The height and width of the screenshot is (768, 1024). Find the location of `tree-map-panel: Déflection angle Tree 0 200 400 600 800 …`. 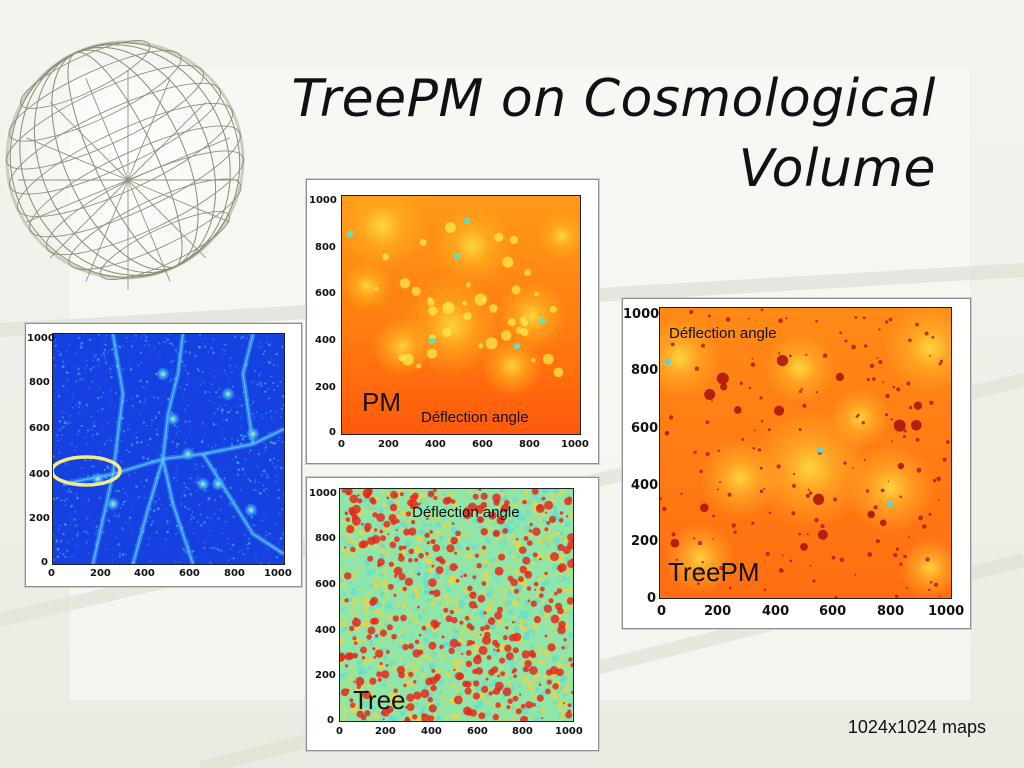

tree-map-panel: Déflection angle Tree 0 200 400 600 800 … is located at coordinates (452, 614).